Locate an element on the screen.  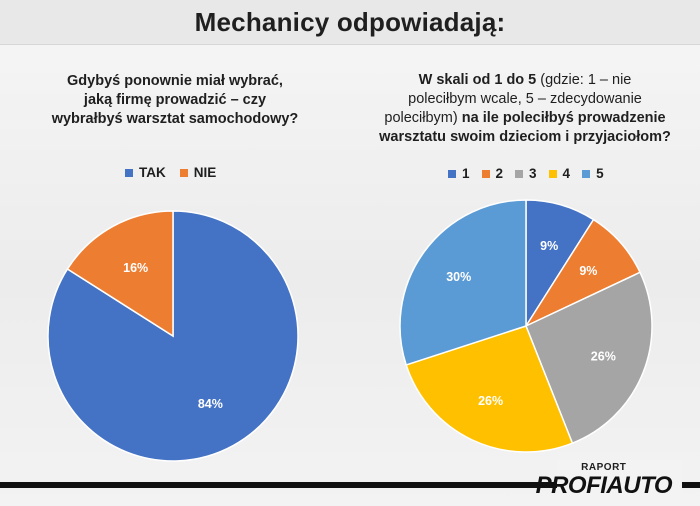
brand-background is located at coordinates (619, 483).